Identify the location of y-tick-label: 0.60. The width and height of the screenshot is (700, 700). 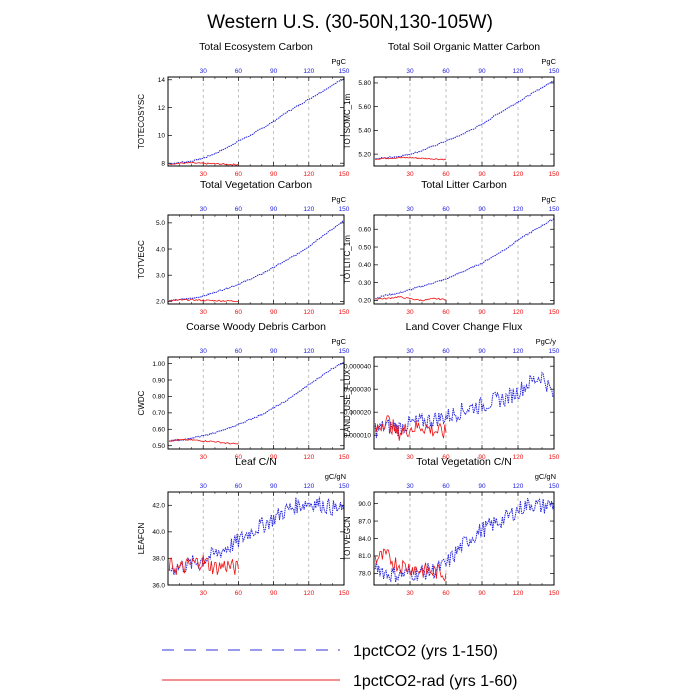
(158, 430).